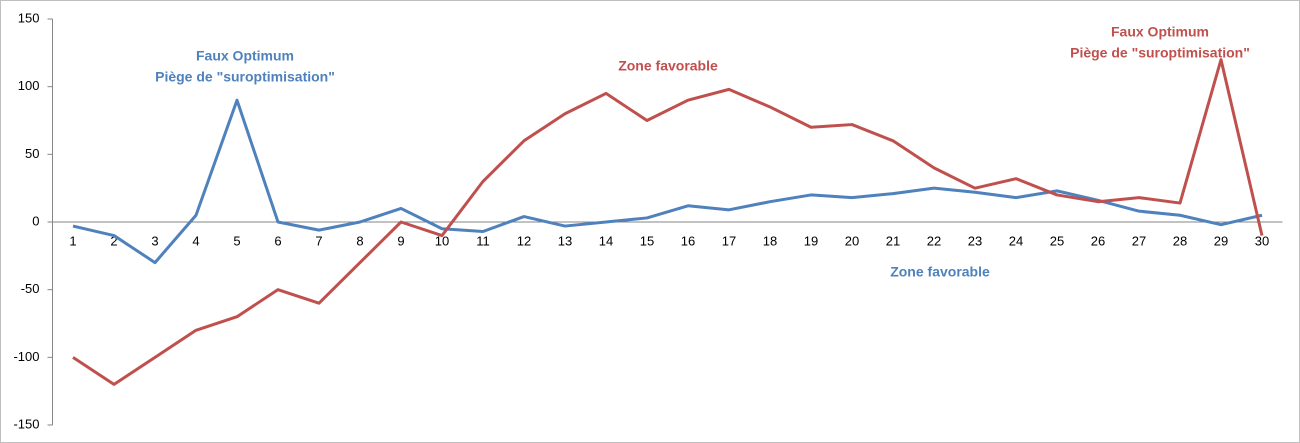 This screenshot has height=443, width=1300. Describe the element at coordinates (1139, 240) in the screenshot. I see `x-tick-label: 27` at that location.